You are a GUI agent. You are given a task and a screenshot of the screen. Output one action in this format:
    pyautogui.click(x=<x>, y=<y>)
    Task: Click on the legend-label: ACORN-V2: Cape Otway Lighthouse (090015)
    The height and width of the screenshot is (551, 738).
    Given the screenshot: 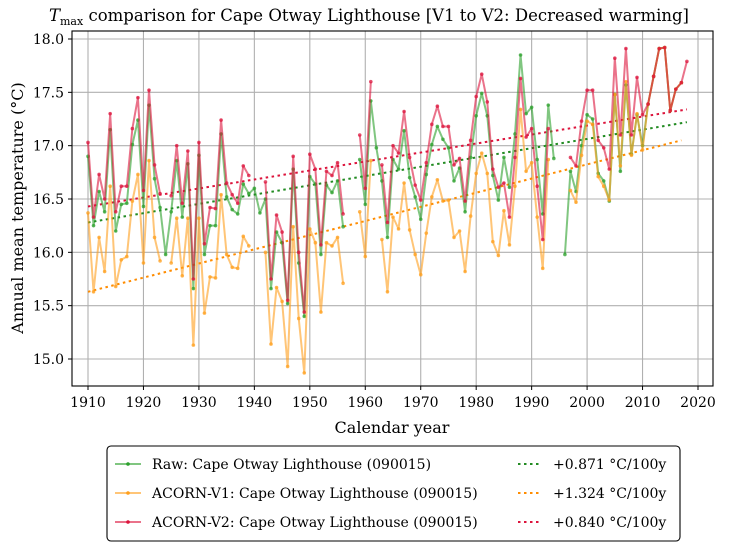 What is the action you would take?
    pyautogui.click(x=314, y=523)
    